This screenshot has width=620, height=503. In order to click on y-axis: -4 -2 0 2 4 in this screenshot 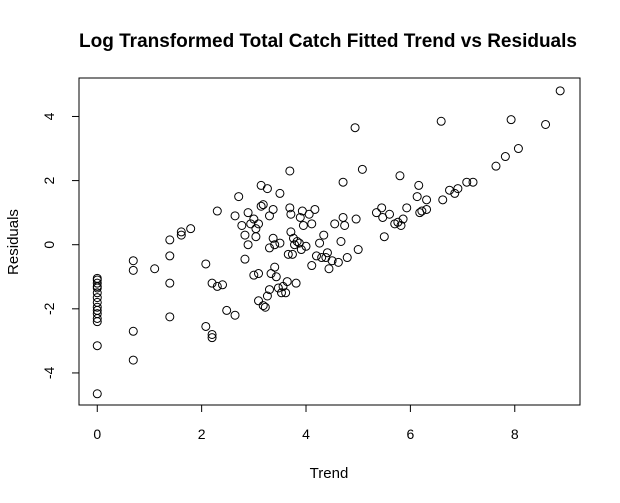, I will do `click(60, 245)`.